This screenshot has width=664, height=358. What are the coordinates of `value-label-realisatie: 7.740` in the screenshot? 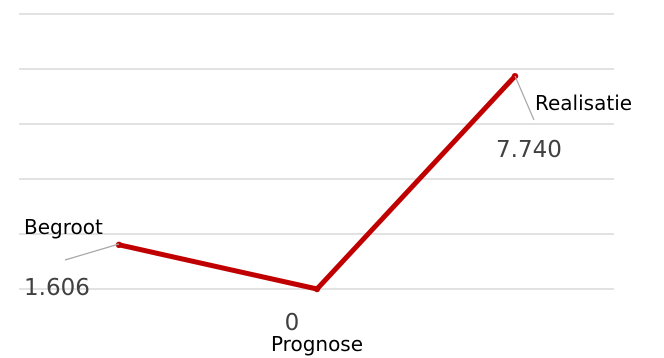 It's located at (529, 150).